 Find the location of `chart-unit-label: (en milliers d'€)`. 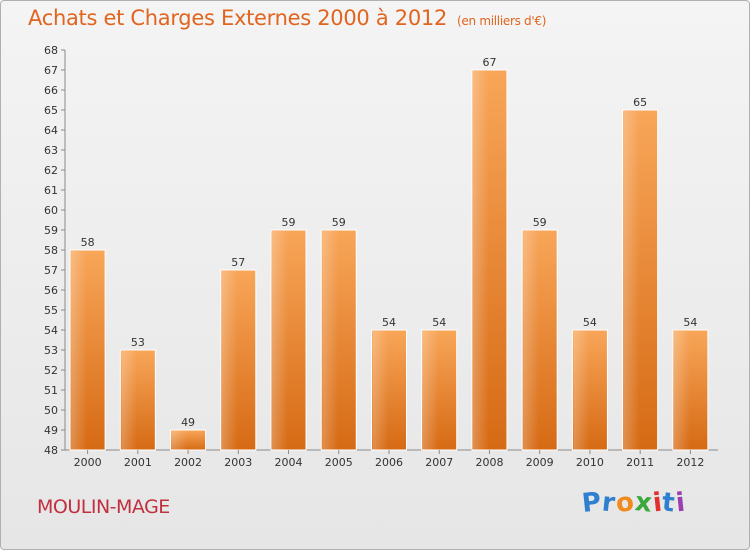

chart-unit-label: (en milliers d'€) is located at coordinates (502, 21).